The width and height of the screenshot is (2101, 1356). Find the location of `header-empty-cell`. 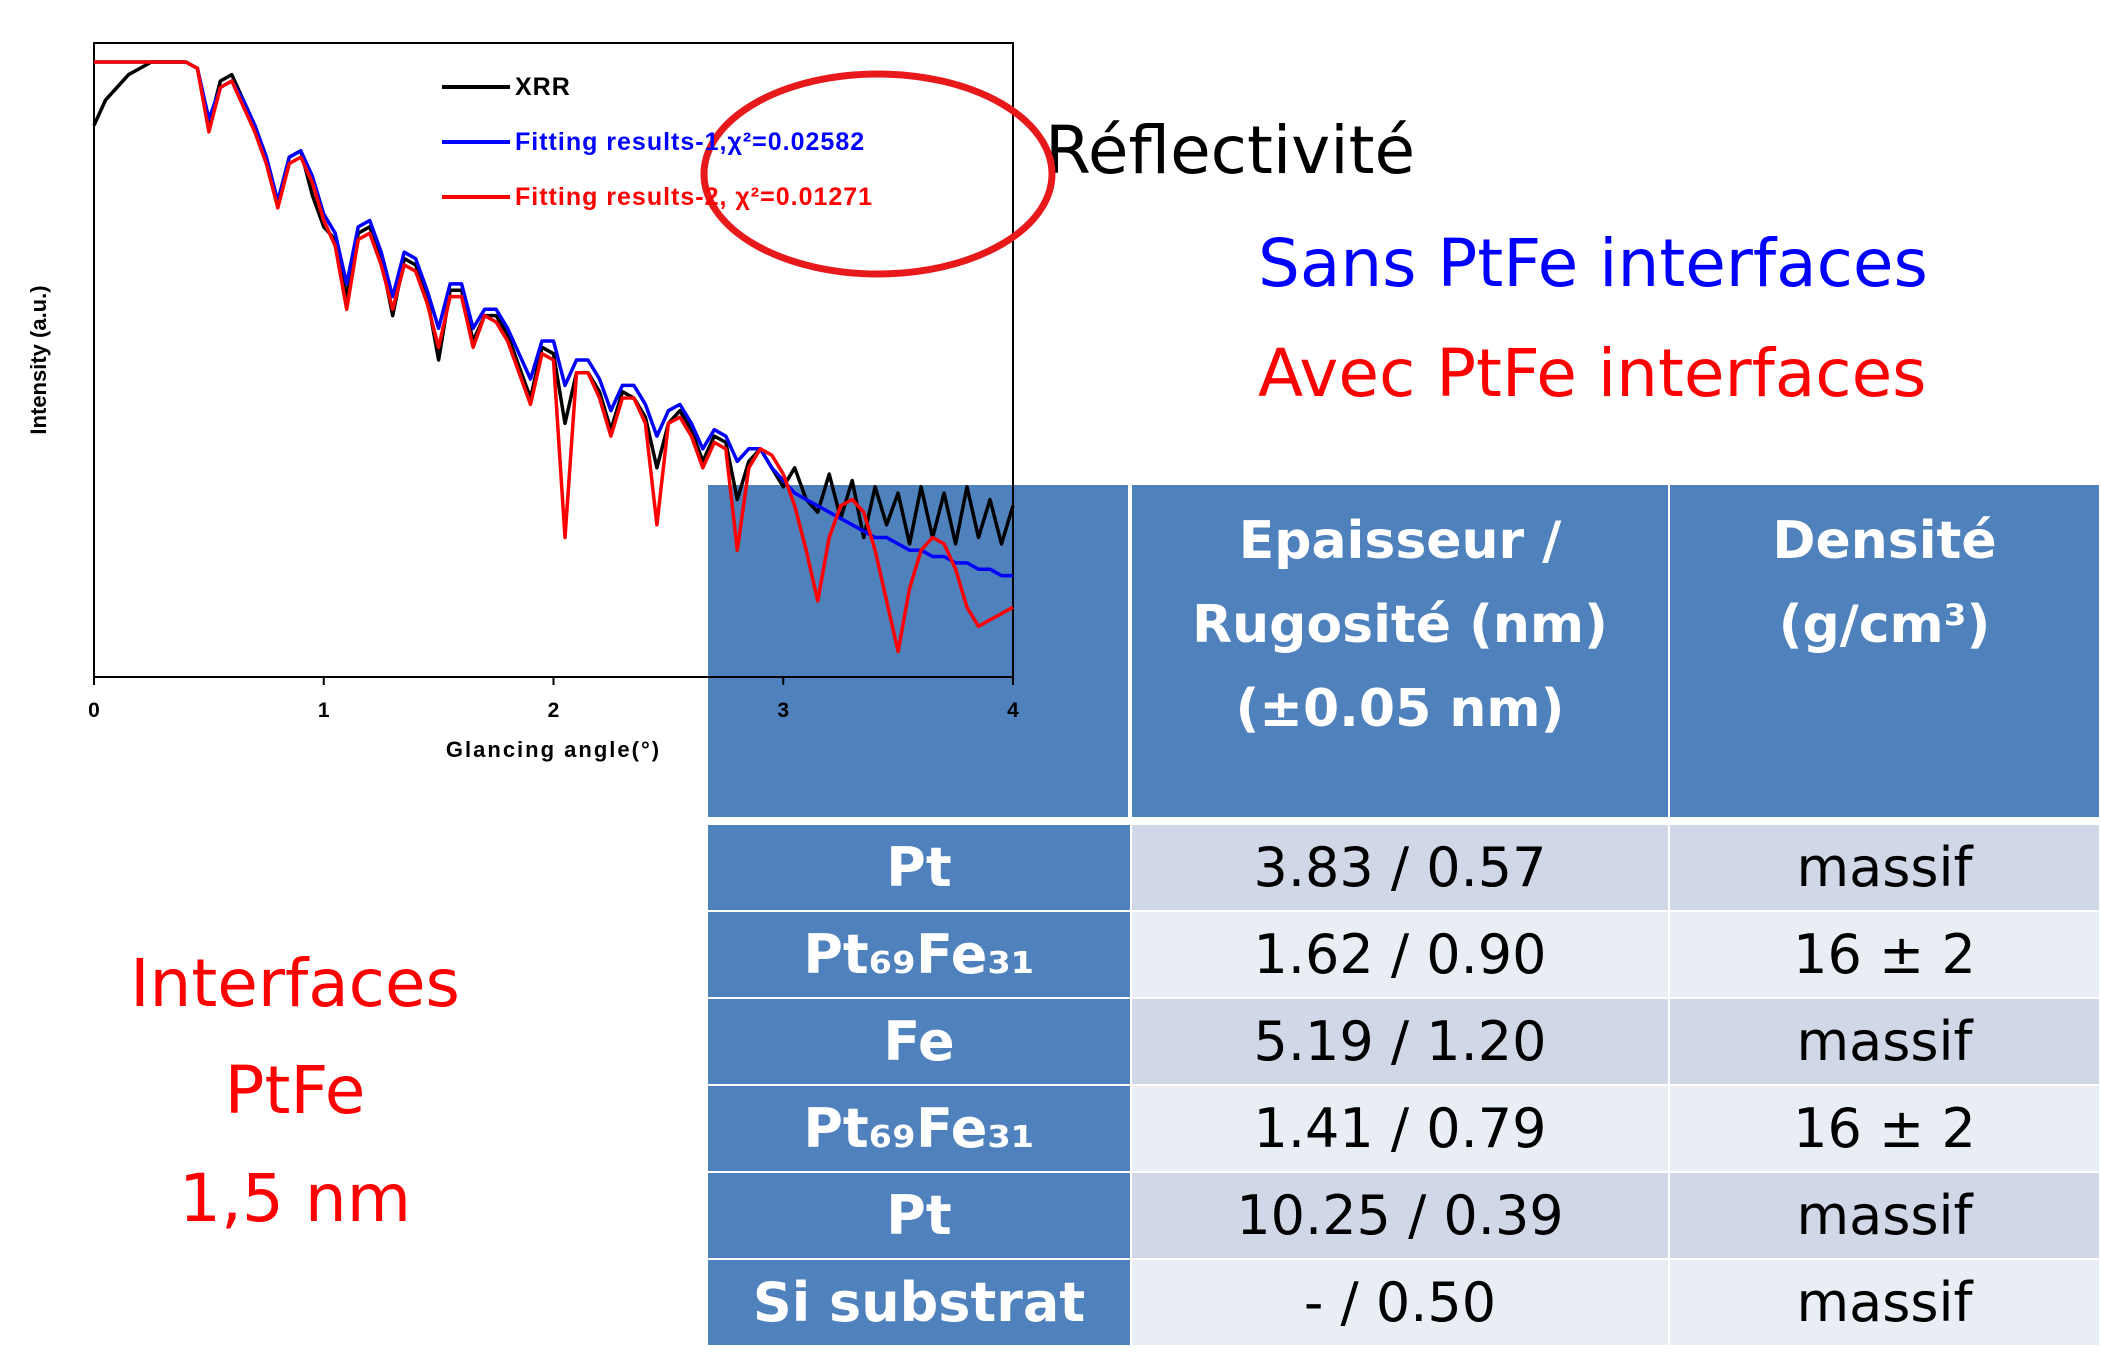

header-empty-cell is located at coordinates (918, 651).